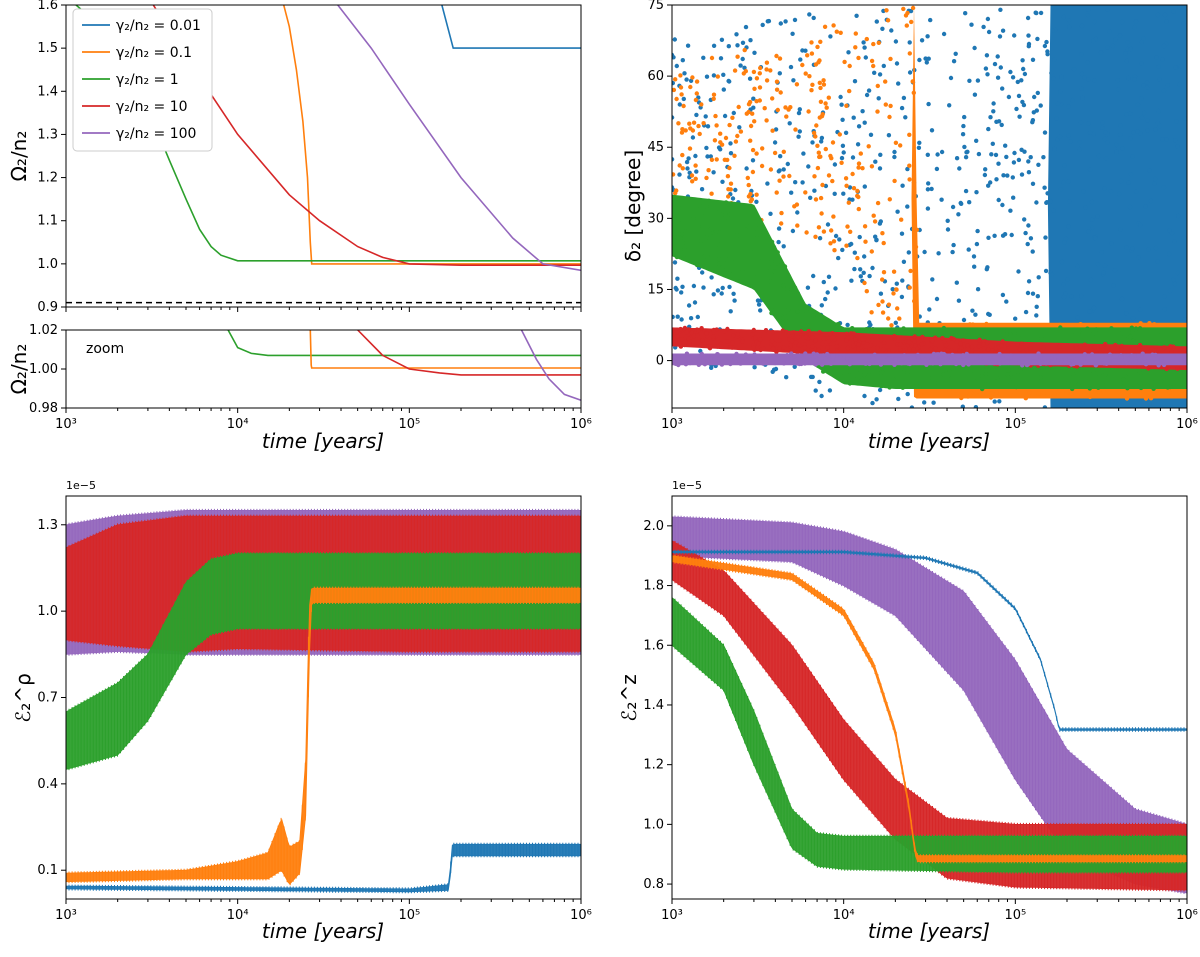  What do you see at coordinates (47, 870) in the screenshot?
I see `eps_rho-ytick-label: 0.1` at bounding box center [47, 870].